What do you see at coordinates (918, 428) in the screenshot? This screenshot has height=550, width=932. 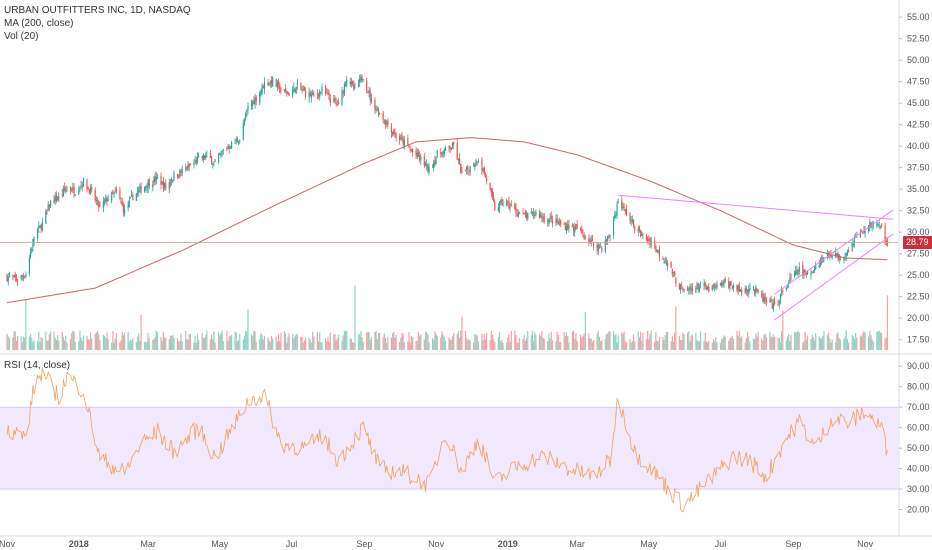 I see `rsi-tick-label: 60.00` at bounding box center [918, 428].